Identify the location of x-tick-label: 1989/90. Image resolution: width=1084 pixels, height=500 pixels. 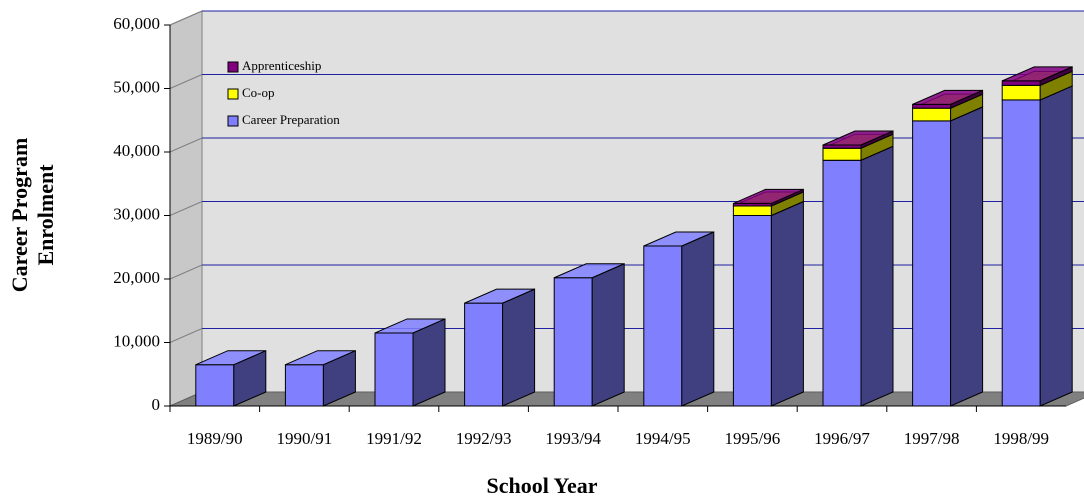
(215, 438).